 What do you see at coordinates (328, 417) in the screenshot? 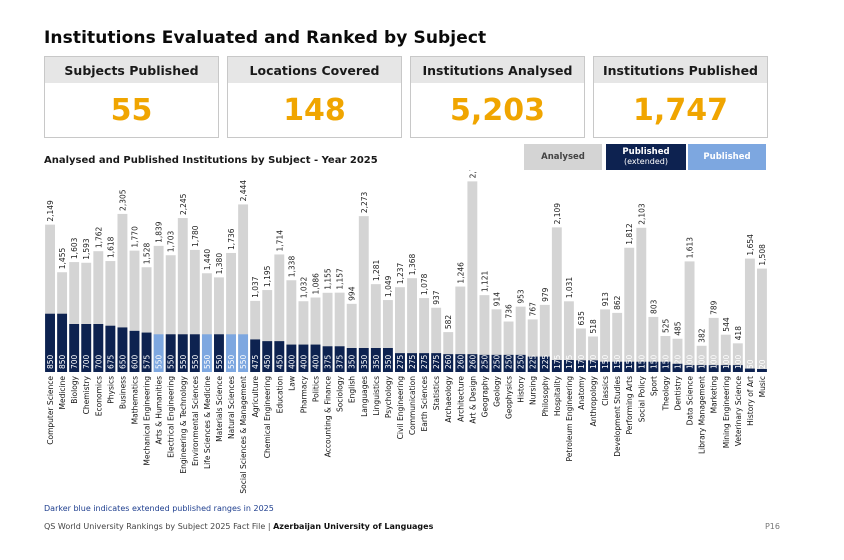
I see `category-label: Accounting & Finance` at bounding box center [328, 417].